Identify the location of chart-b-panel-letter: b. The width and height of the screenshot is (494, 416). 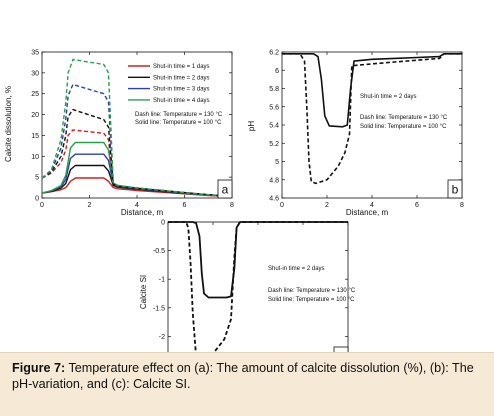
(455, 190).